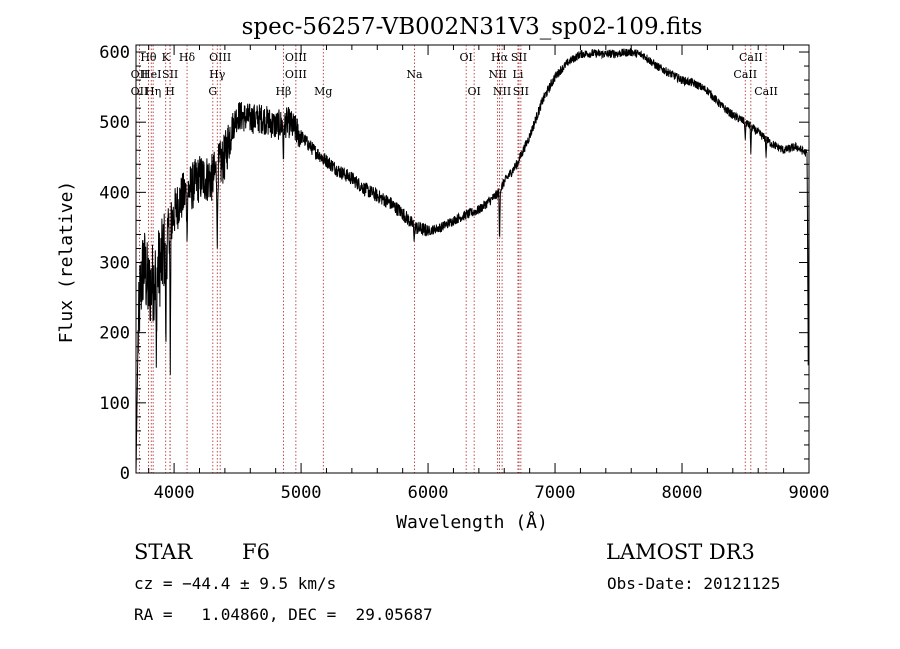 The image size is (900, 649). What do you see at coordinates (518, 74) in the screenshot?
I see `line-label: Li` at bounding box center [518, 74].